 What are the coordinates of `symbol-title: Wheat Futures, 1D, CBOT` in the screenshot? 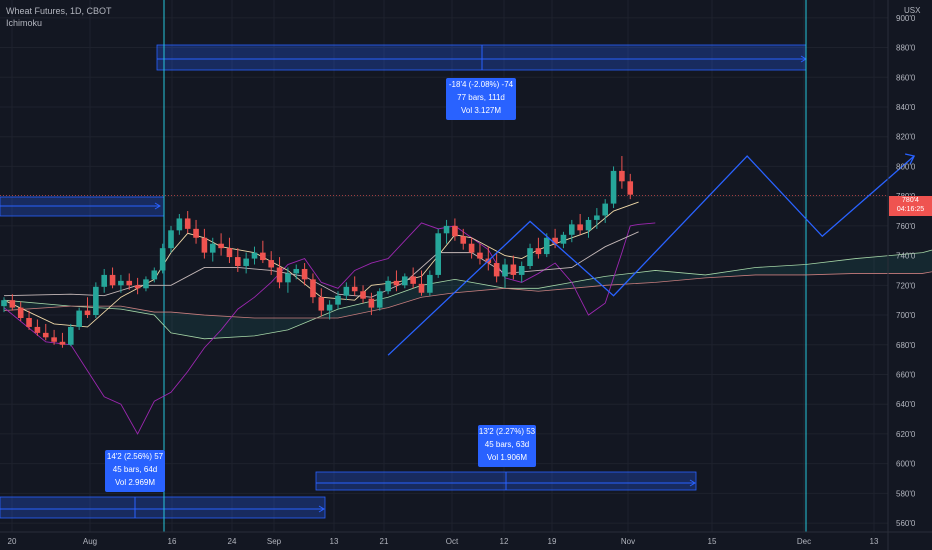 It's located at (59, 11).